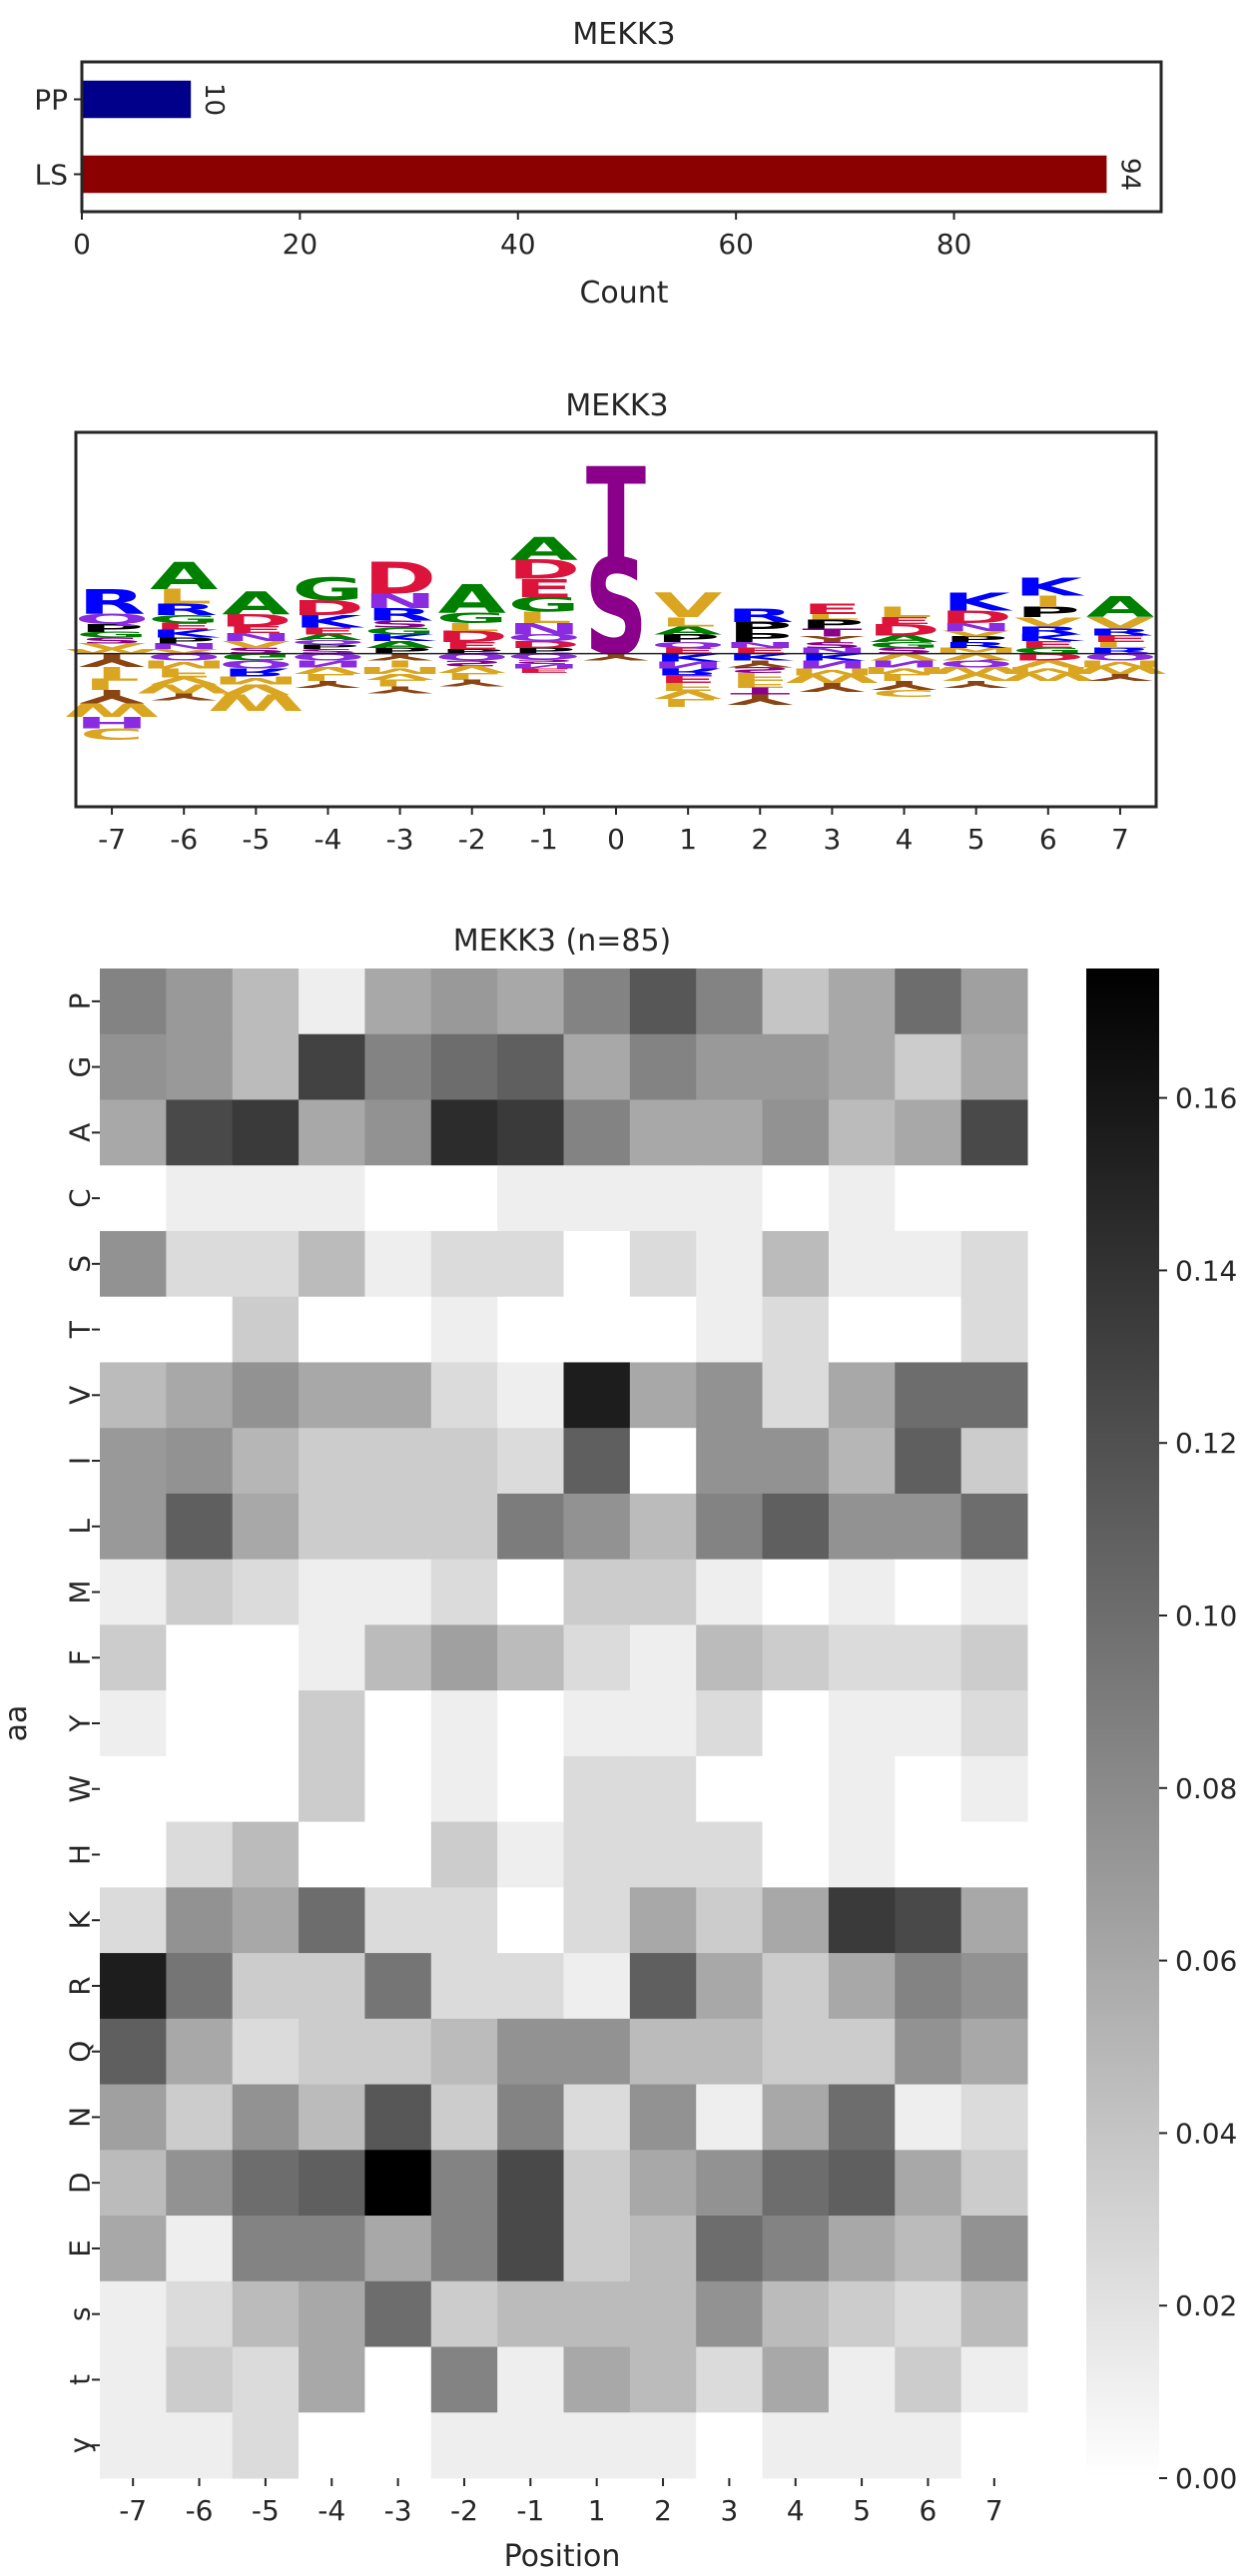  What do you see at coordinates (51, 175) in the screenshot?
I see `y-tick-label: LS` at bounding box center [51, 175].